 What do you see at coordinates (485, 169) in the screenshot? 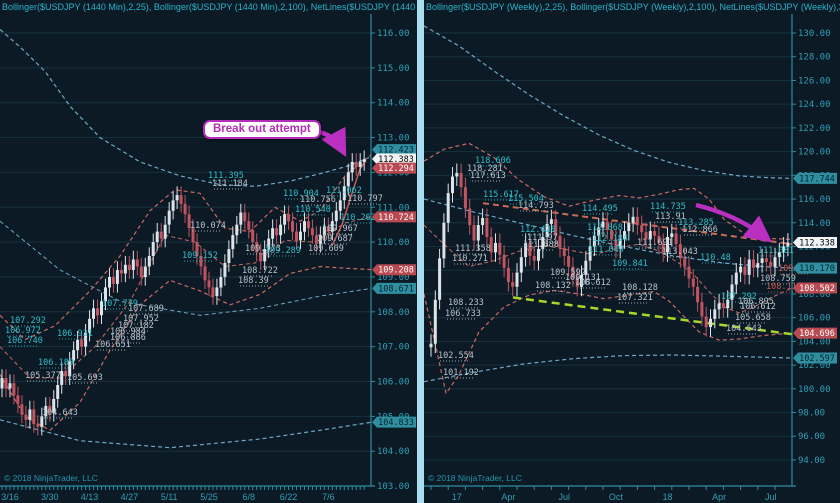
I see `netline-label: 118.281` at bounding box center [485, 169].